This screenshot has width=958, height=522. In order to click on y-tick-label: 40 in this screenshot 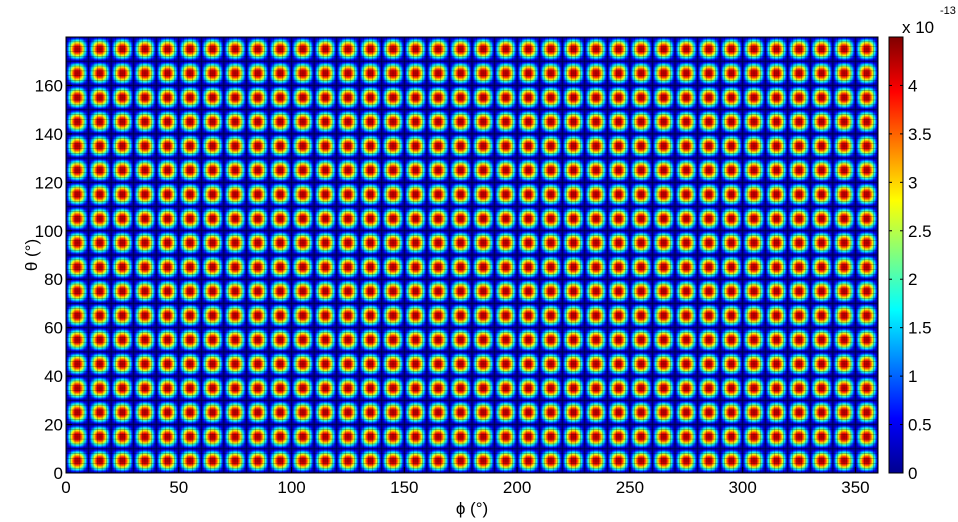, I will do `click(53, 376)`.